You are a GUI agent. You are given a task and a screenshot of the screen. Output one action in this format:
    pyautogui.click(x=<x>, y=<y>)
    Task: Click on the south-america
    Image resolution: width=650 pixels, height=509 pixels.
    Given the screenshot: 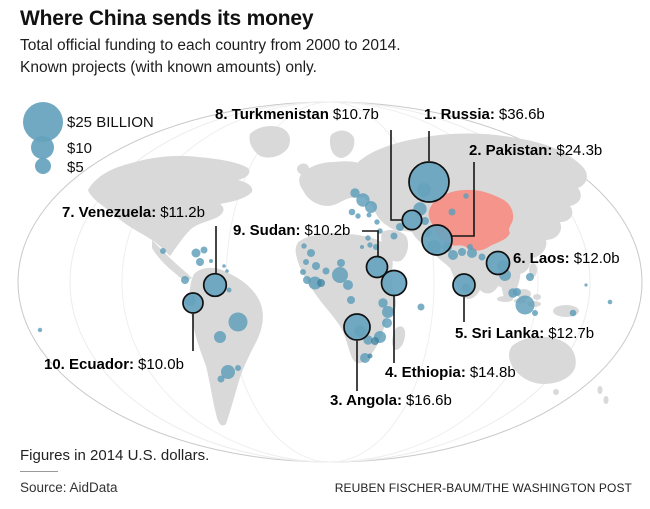 What is the action you would take?
    pyautogui.click(x=226, y=346)
    